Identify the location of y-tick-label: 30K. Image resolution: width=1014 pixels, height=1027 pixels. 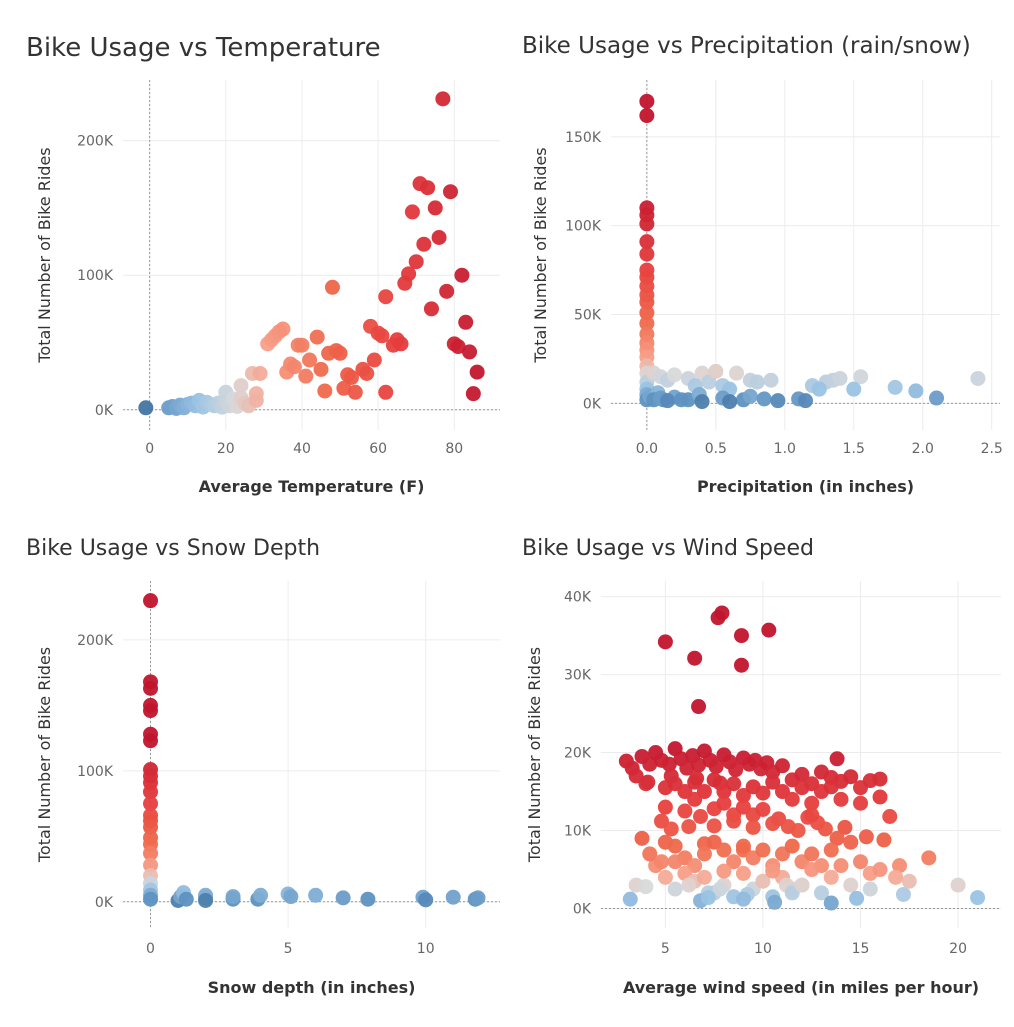
(578, 676).